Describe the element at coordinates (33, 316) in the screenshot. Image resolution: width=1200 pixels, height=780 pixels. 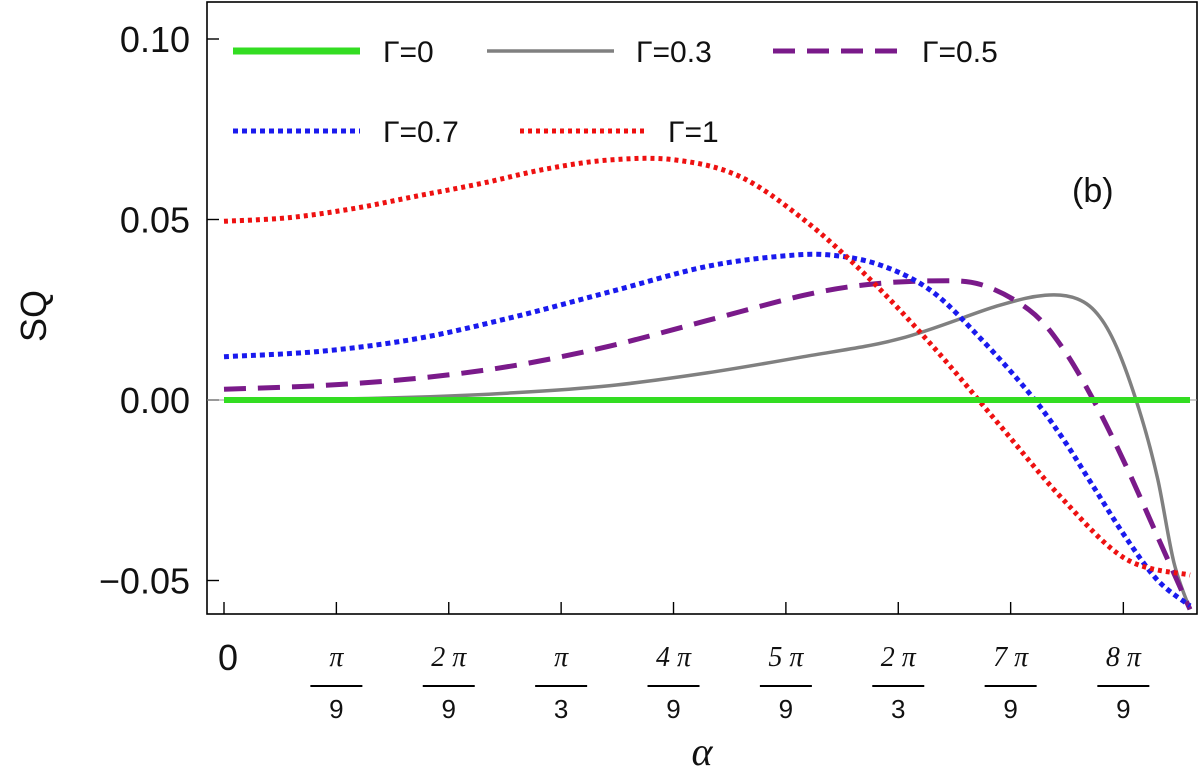
I see `y-axis-title: SQ` at that location.